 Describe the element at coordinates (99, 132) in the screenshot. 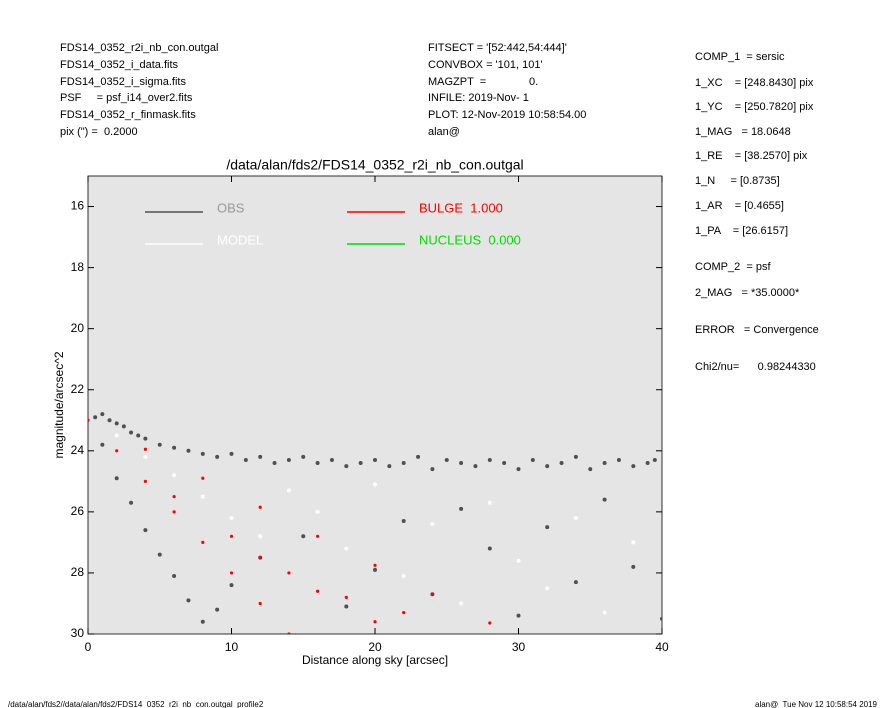

I see `header-left-line: pix (") = 0.2000` at that location.